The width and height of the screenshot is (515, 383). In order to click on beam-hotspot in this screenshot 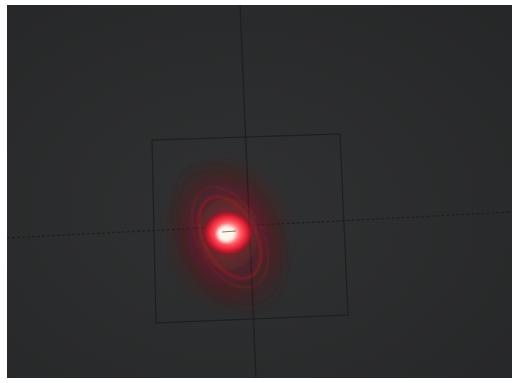, I will do `click(226, 234)`.